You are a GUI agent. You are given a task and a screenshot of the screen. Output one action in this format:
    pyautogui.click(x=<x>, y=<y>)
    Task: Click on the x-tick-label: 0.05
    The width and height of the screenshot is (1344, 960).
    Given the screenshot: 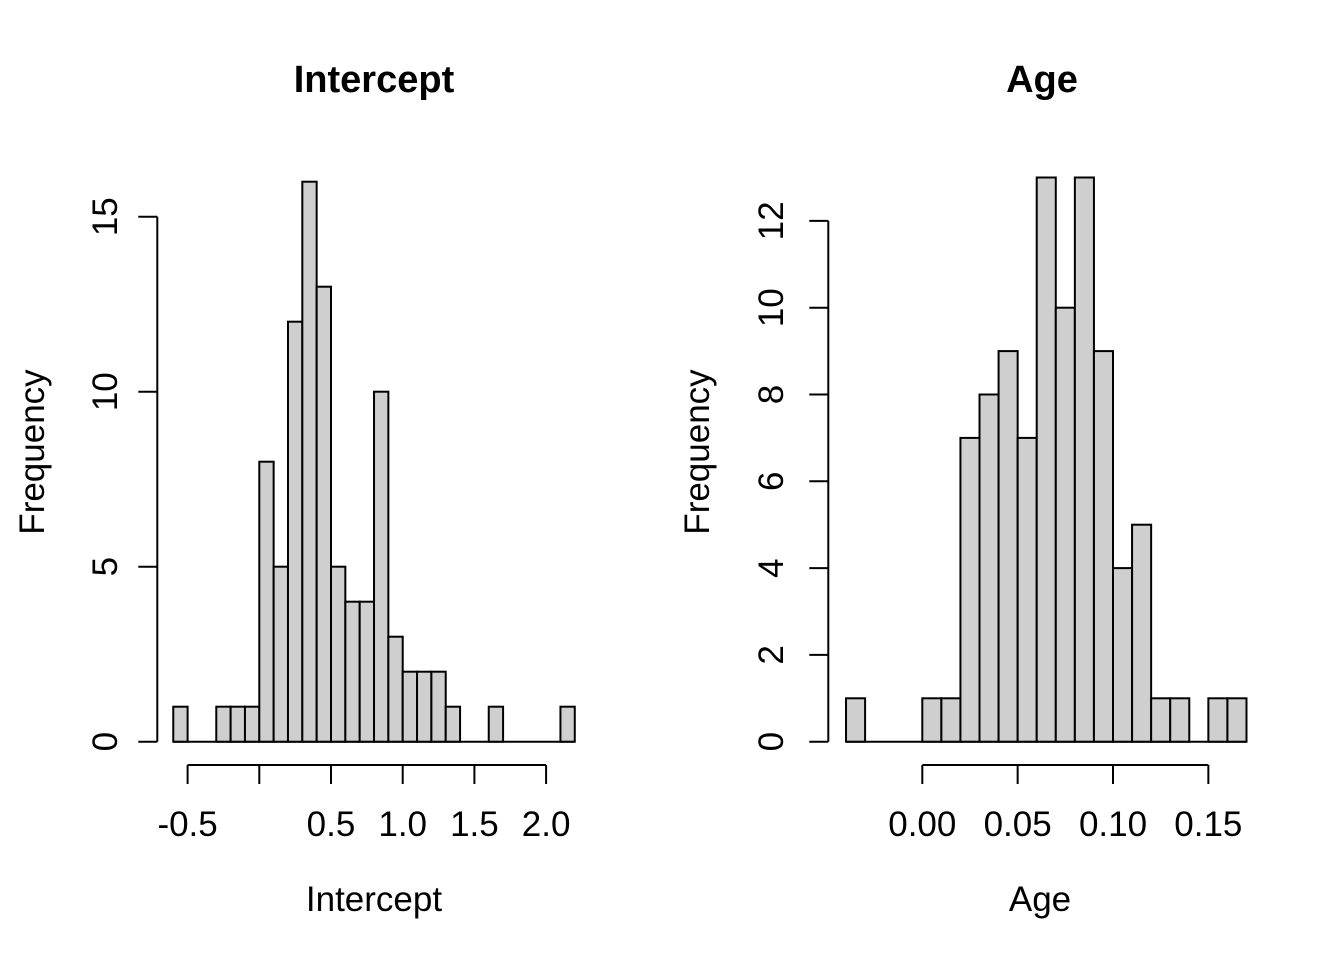 What is the action you would take?
    pyautogui.click(x=1018, y=824)
    